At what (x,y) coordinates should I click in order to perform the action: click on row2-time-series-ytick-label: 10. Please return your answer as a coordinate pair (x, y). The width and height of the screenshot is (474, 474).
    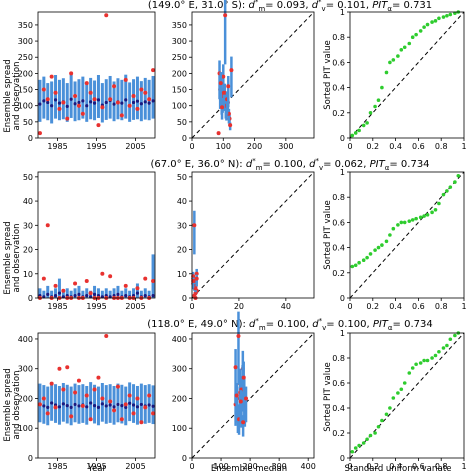
    Looking at the image, I should click on (28, 274).